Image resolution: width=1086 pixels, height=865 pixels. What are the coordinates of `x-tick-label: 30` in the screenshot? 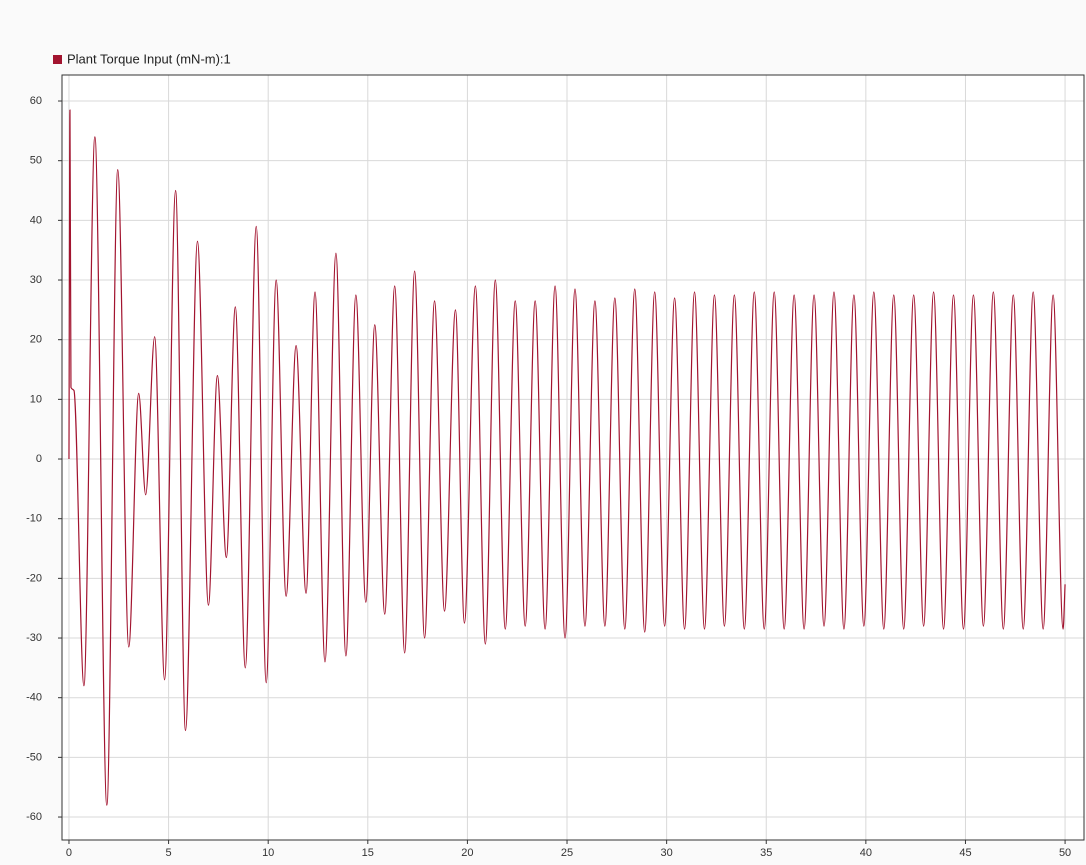 It's located at (667, 853).